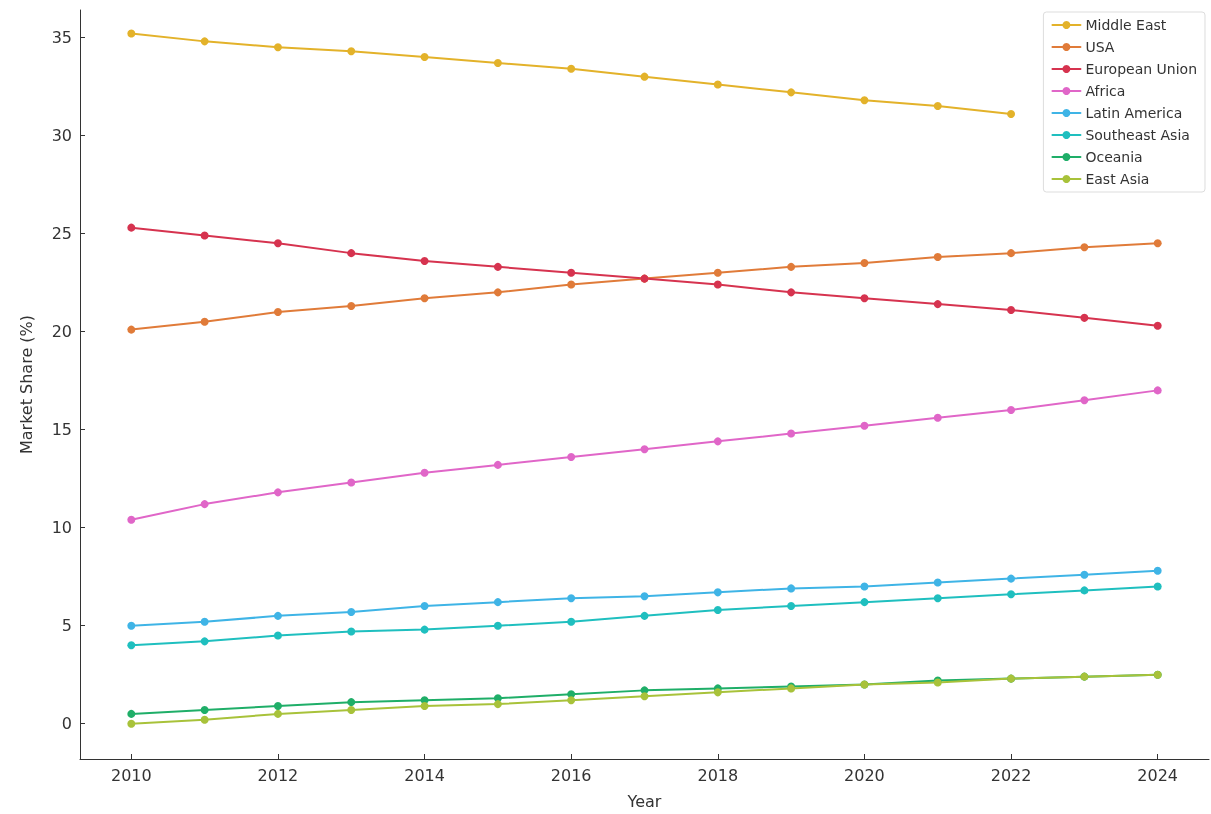 The width and height of the screenshot is (1211, 814). I want to click on legend-label: USA, so click(1100, 47).